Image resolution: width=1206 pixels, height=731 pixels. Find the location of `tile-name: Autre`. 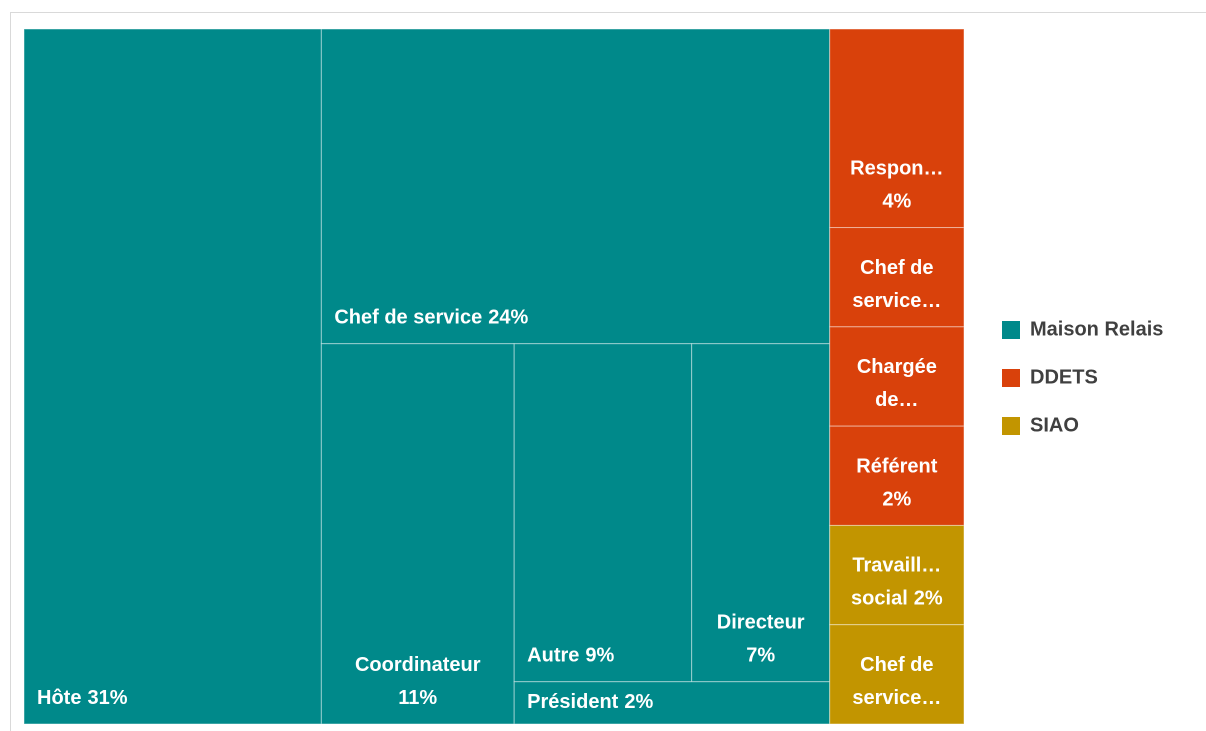

tile-name: Autre is located at coordinates (553, 656).